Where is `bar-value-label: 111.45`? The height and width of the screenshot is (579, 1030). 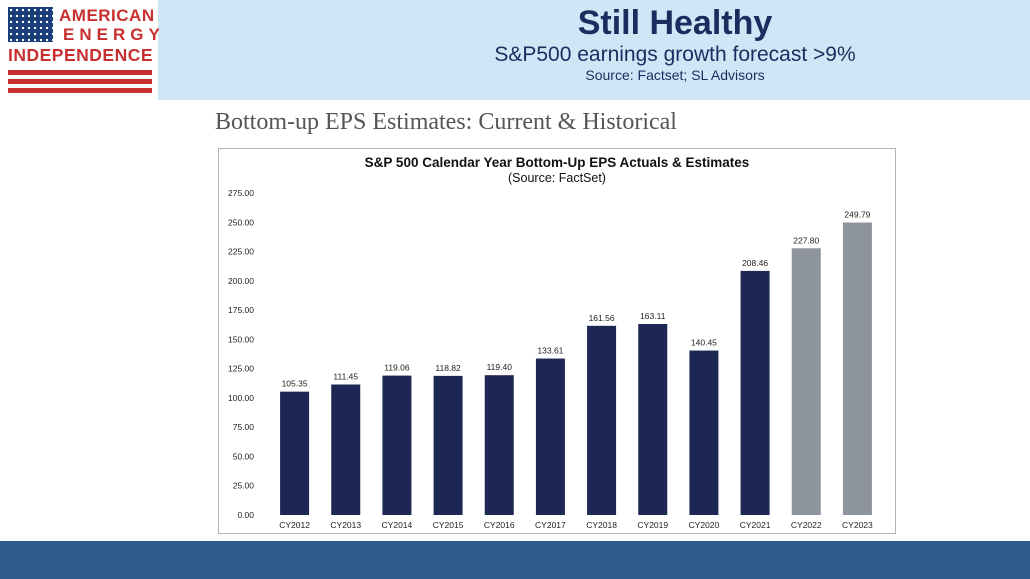
bar-value-label: 111.45 is located at coordinates (345, 377).